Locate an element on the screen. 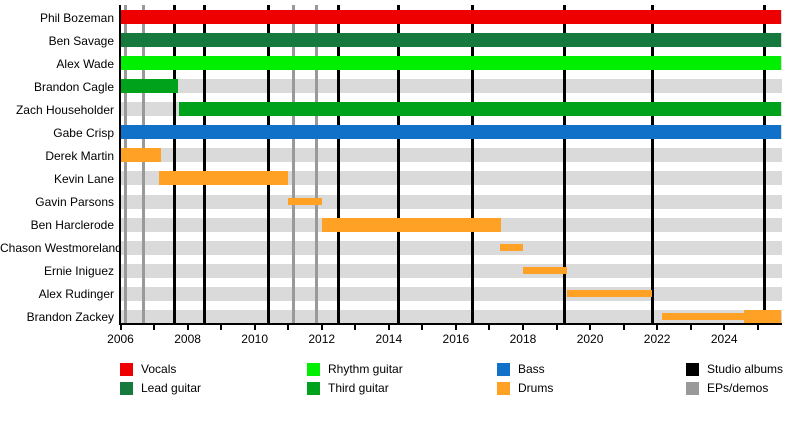  legend-swatch-drums is located at coordinates (503, 388).